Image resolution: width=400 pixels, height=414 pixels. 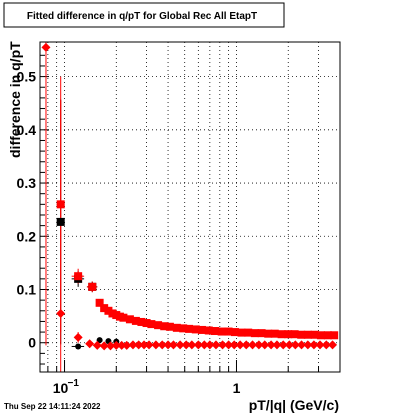 What do you see at coordinates (27, 183) in the screenshot?
I see `y-tick-label: 0.3` at bounding box center [27, 183].